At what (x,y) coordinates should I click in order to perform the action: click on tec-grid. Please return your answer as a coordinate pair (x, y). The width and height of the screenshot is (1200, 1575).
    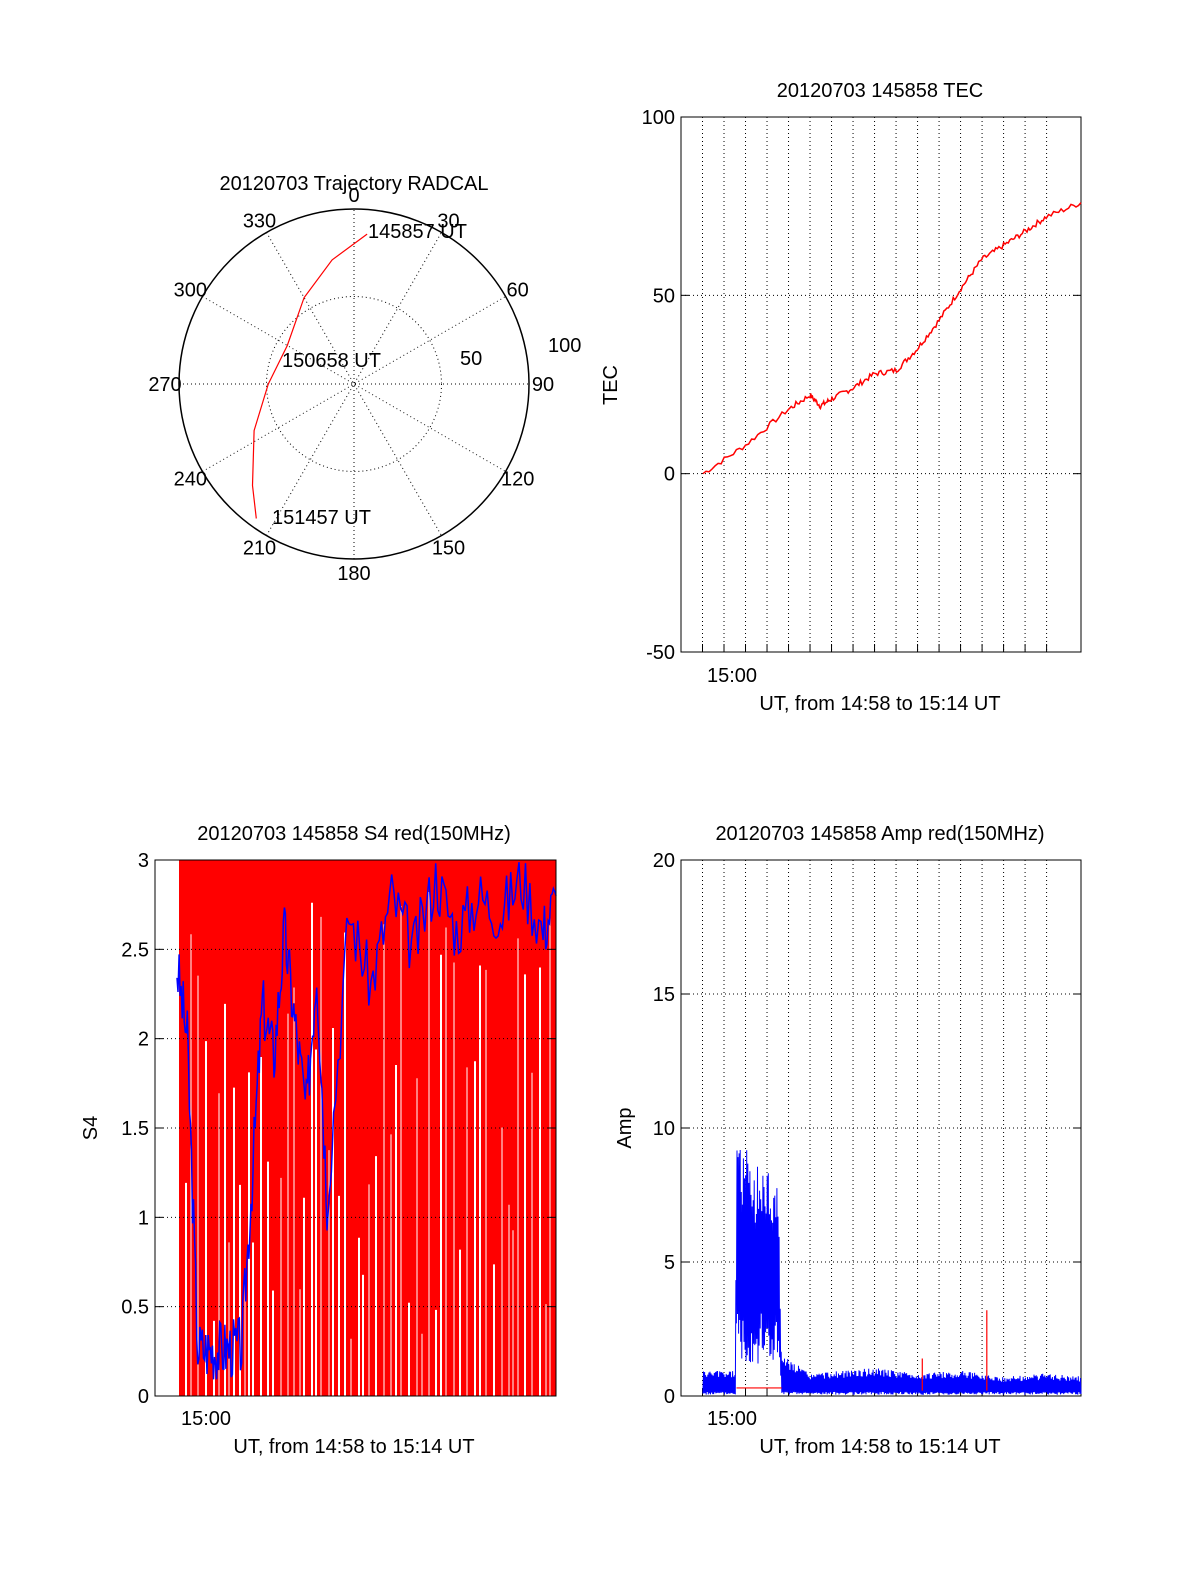
    Looking at the image, I should click on (875, 384).